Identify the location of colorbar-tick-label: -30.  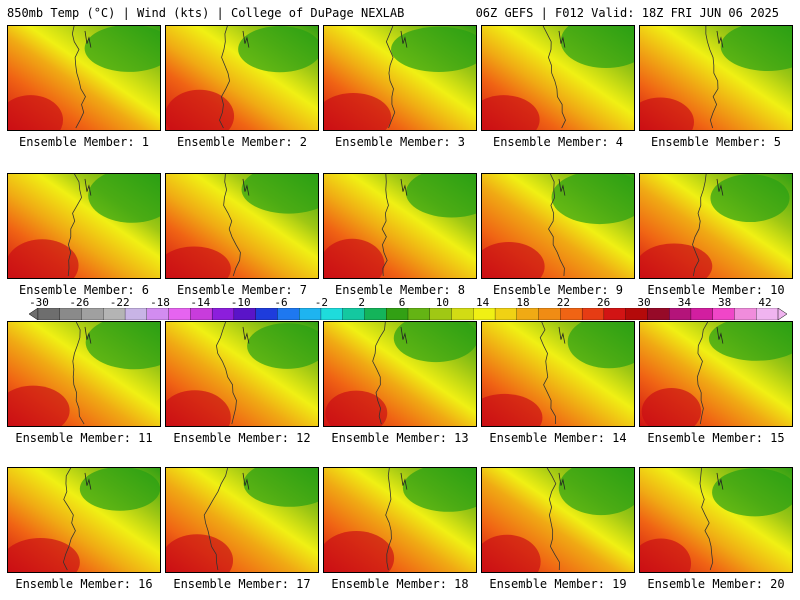
(39, 302).